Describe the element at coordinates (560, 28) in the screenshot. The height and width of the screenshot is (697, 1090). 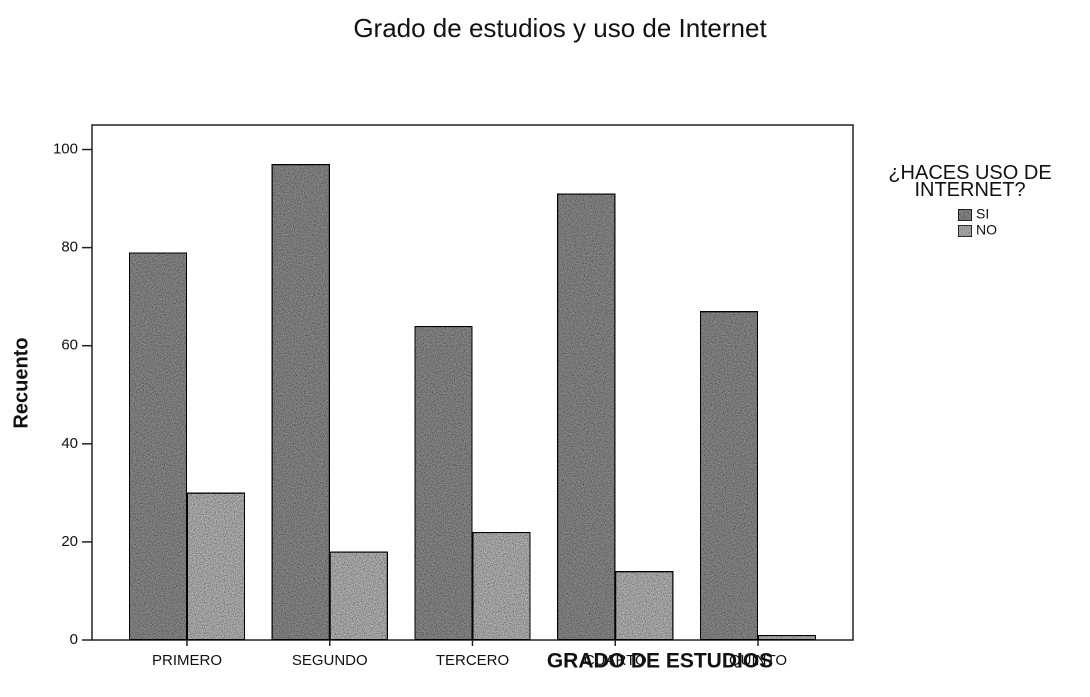
I see `chart-title: Grado de estudios y uso de Internet` at that location.